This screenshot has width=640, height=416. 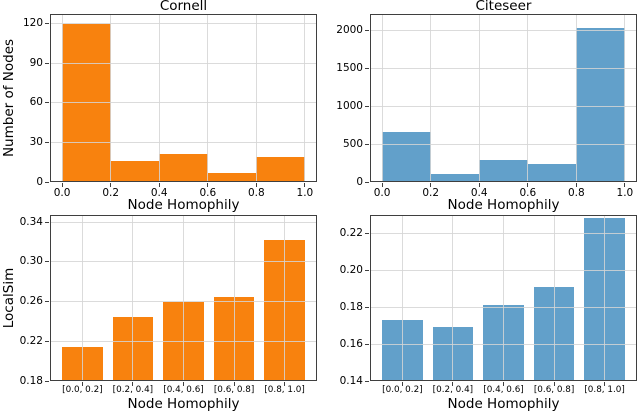 I want to click on y-tick-label: 0.30, so click(x=31, y=261).